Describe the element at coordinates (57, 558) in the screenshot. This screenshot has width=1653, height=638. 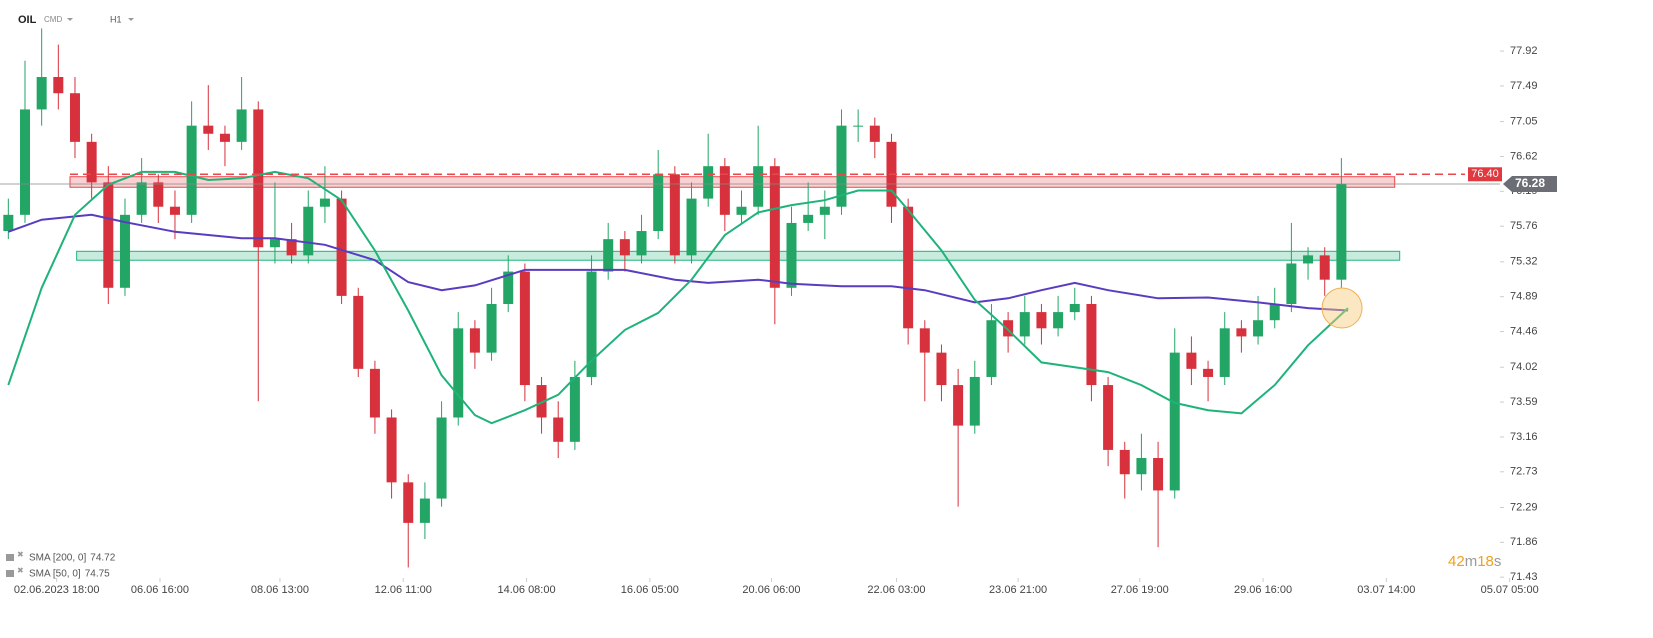
I see `legend-name: SMA [200, 0]` at that location.